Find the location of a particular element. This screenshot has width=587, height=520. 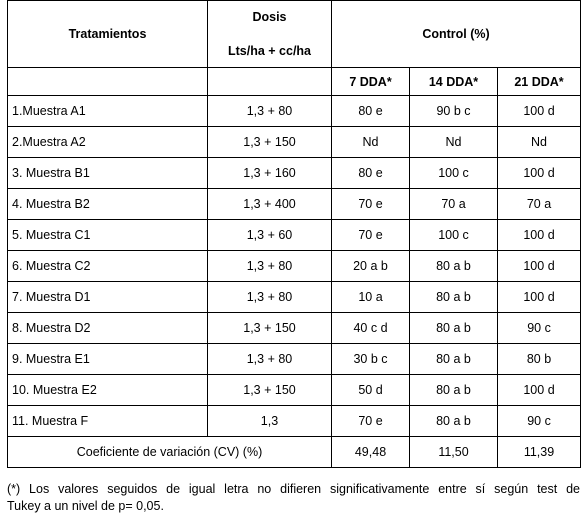

dose-cell: 1,3 + 400 is located at coordinates (269, 204).